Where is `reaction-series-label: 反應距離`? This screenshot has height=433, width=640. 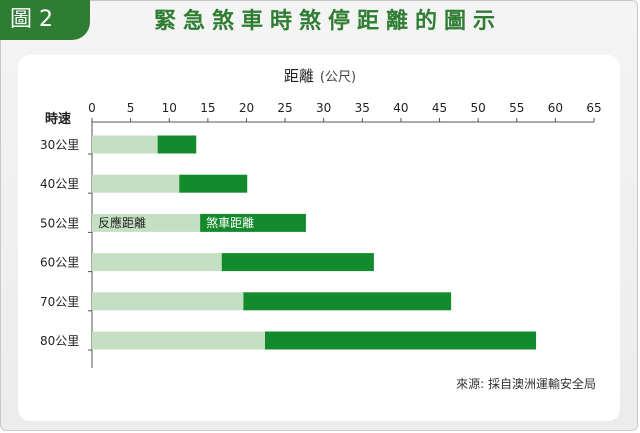 reaction-series-label: 反應距離 is located at coordinates (122, 222).